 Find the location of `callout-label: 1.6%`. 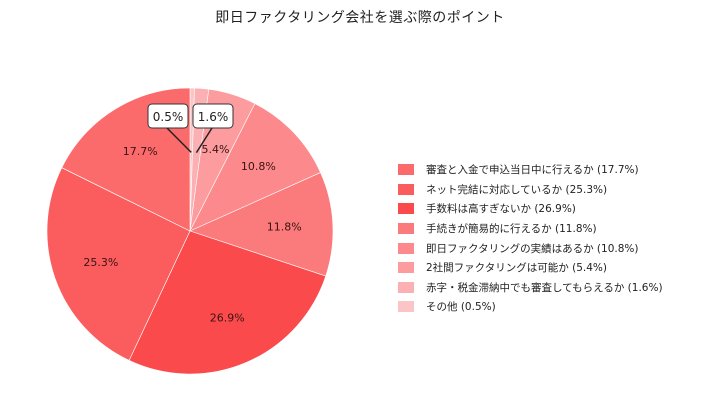

callout-label: 1.6% is located at coordinates (213, 117).